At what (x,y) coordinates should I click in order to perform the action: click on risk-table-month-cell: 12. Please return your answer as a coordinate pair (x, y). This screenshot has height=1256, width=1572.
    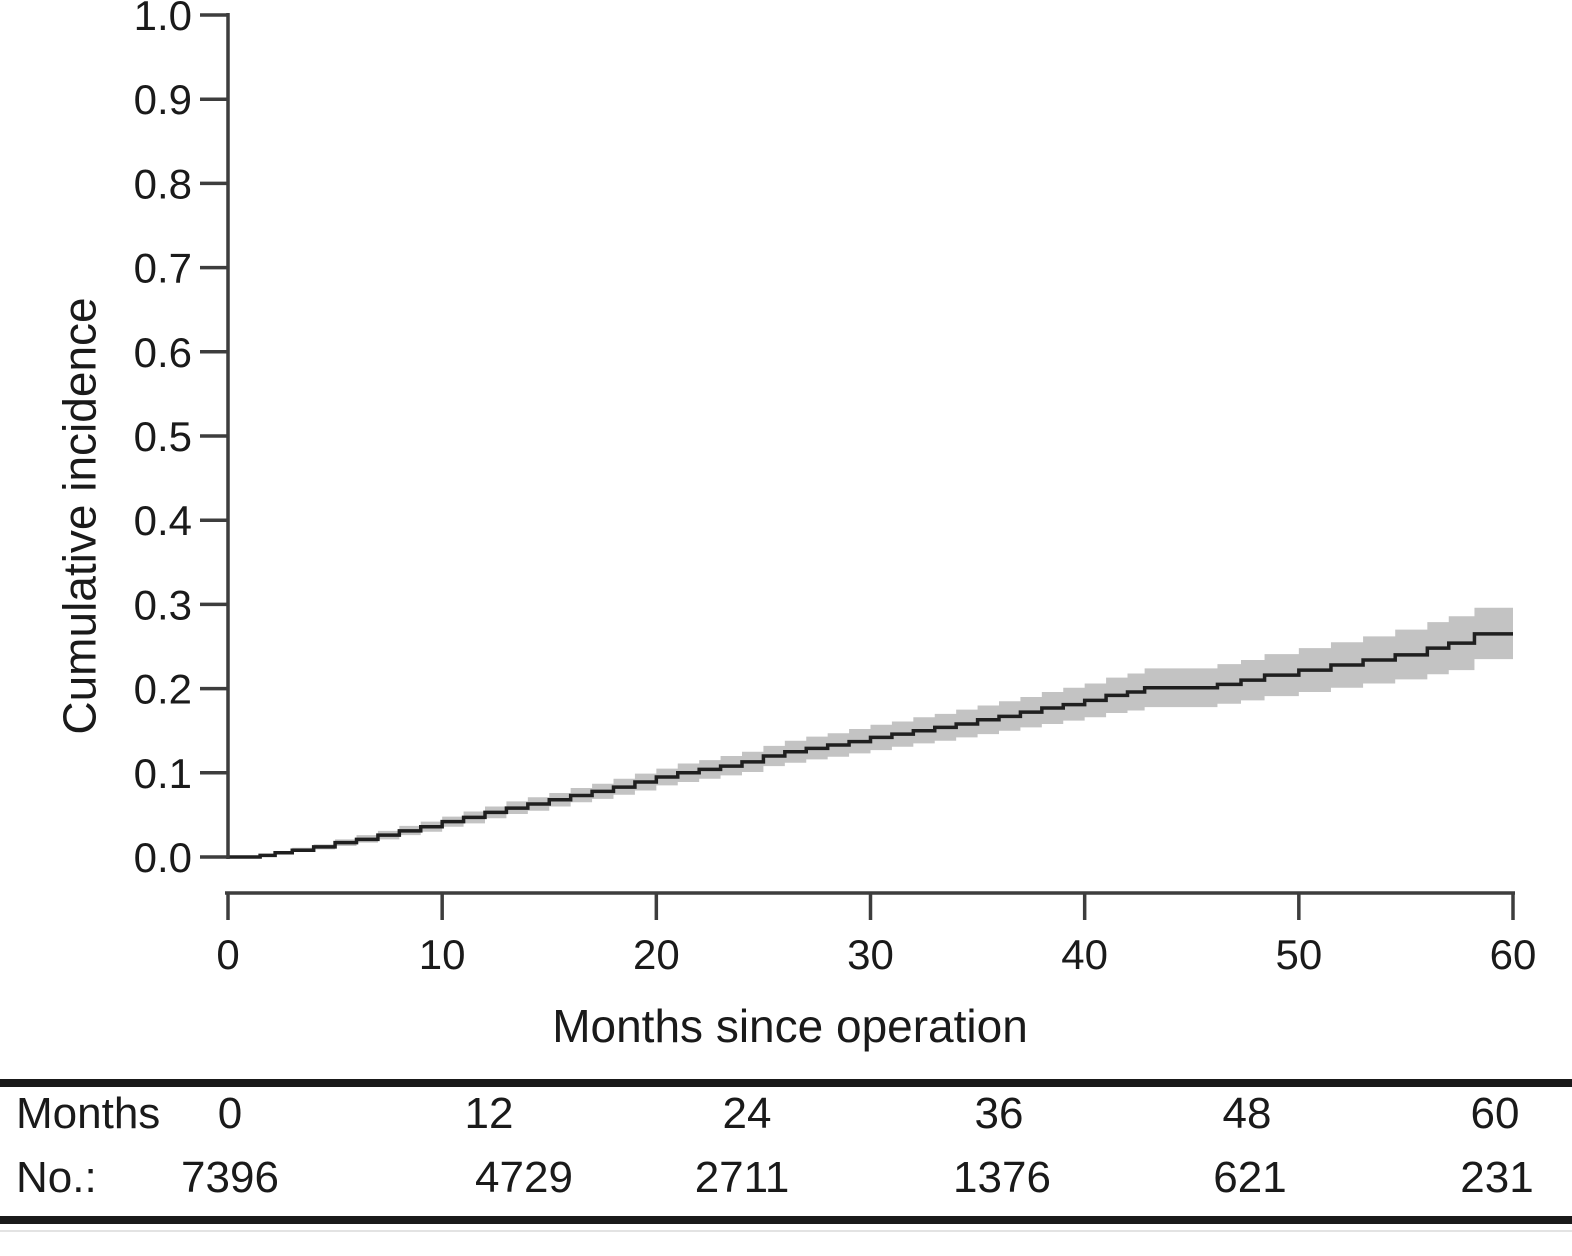
    Looking at the image, I should click on (489, 1113).